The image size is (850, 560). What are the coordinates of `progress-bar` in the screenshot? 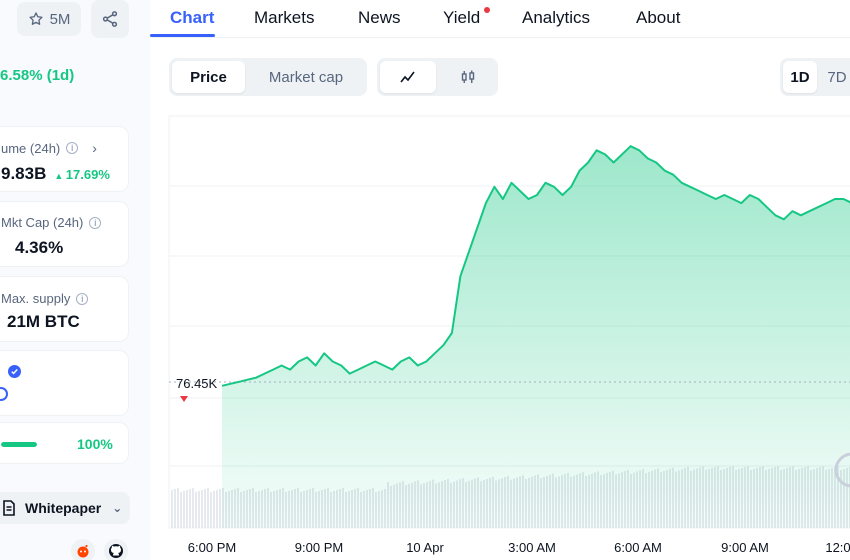 It's located at (19, 444).